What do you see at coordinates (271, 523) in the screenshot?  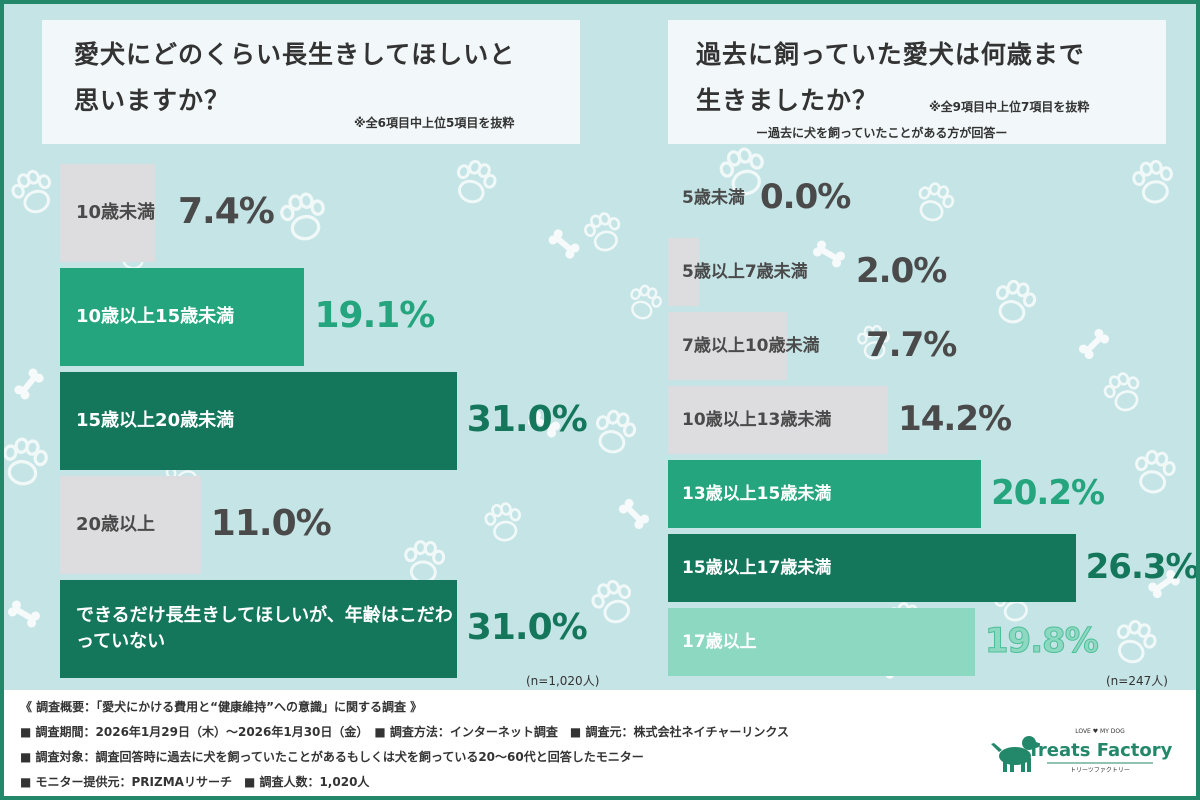 I see `bar-value-label: 11.0%` at bounding box center [271, 523].